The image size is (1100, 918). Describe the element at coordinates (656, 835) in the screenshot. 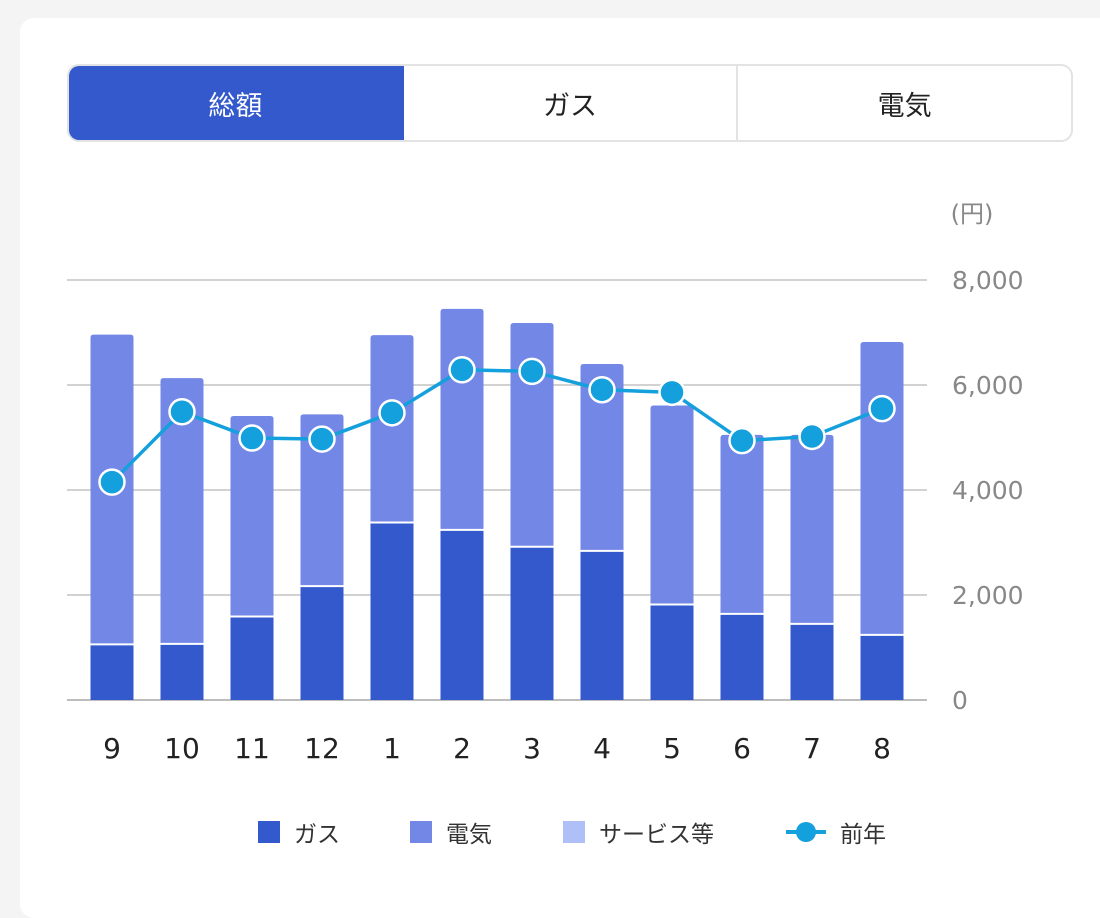

I see `legend-label-service: サービス等` at that location.